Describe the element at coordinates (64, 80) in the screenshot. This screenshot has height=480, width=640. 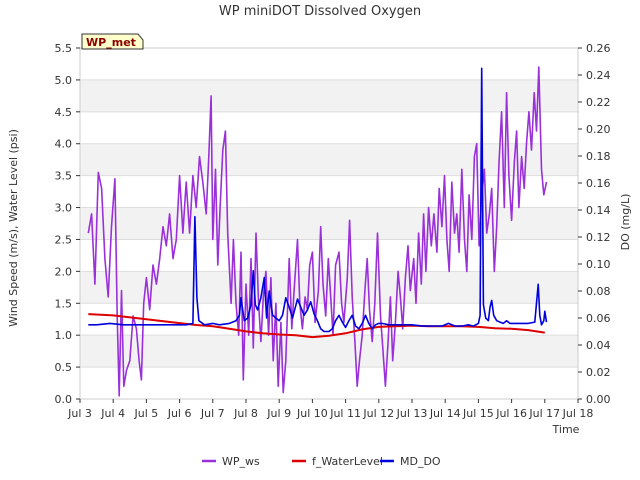
I see `left-tick-label: 5.0` at that location.